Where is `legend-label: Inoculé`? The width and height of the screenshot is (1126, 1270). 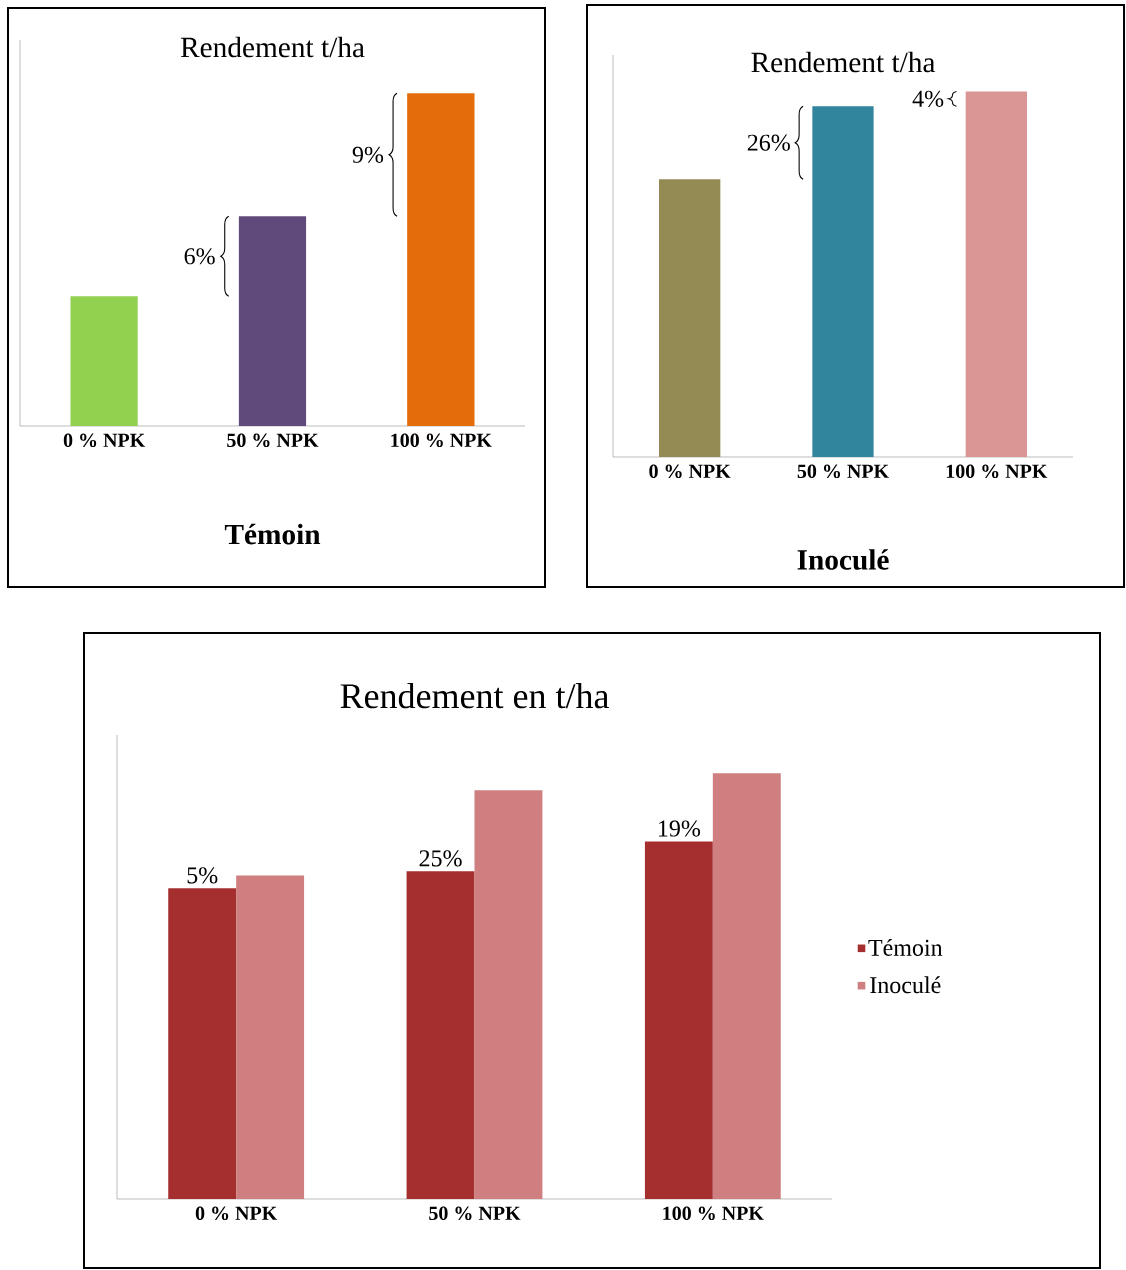
legend-label: Inoculé is located at coordinates (905, 985).